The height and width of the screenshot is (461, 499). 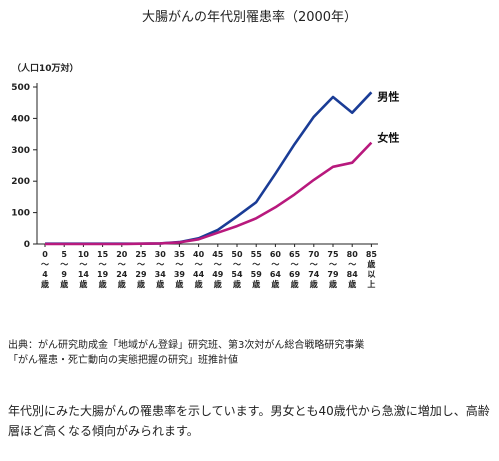 What do you see at coordinates (209, 193) in the screenshot?
I see `series-line-female` at bounding box center [209, 193].